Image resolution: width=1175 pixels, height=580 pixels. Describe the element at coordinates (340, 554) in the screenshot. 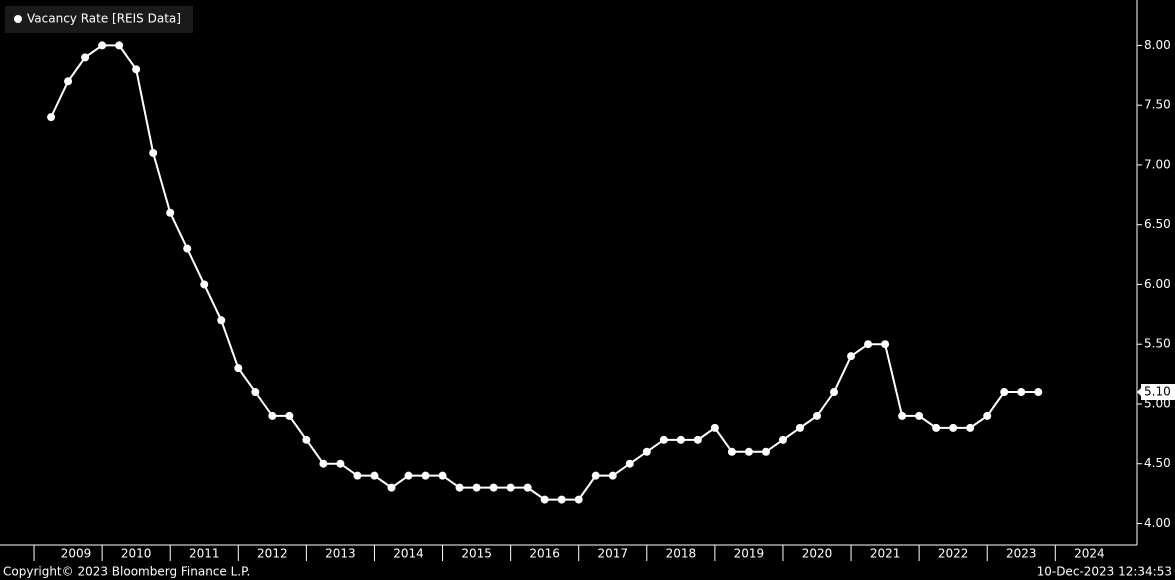

I see `x-tick-label: 2013` at that location.